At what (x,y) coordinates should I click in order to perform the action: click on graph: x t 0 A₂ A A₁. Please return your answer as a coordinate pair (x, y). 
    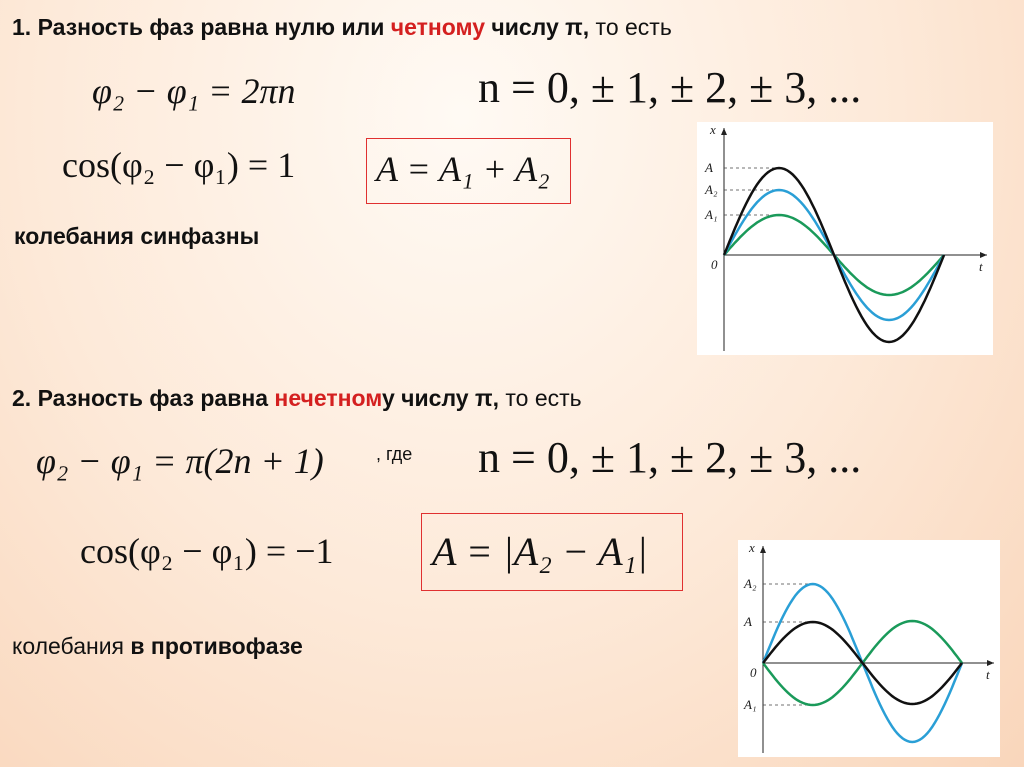
    Looking at the image, I should click on (869, 648).